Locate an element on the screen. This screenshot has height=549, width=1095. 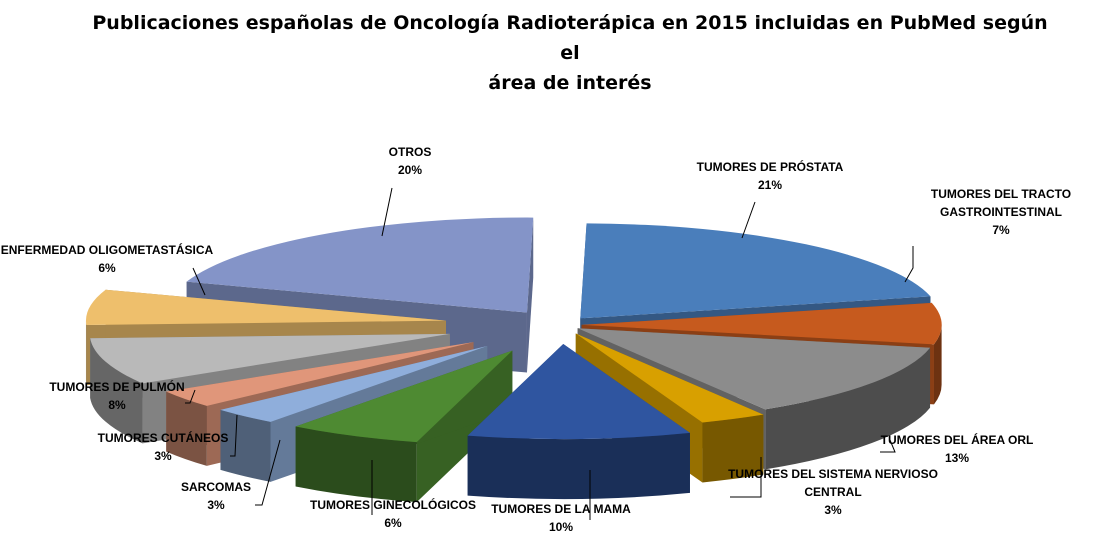
data-label-category: CENTRAL is located at coordinates (832, 492).